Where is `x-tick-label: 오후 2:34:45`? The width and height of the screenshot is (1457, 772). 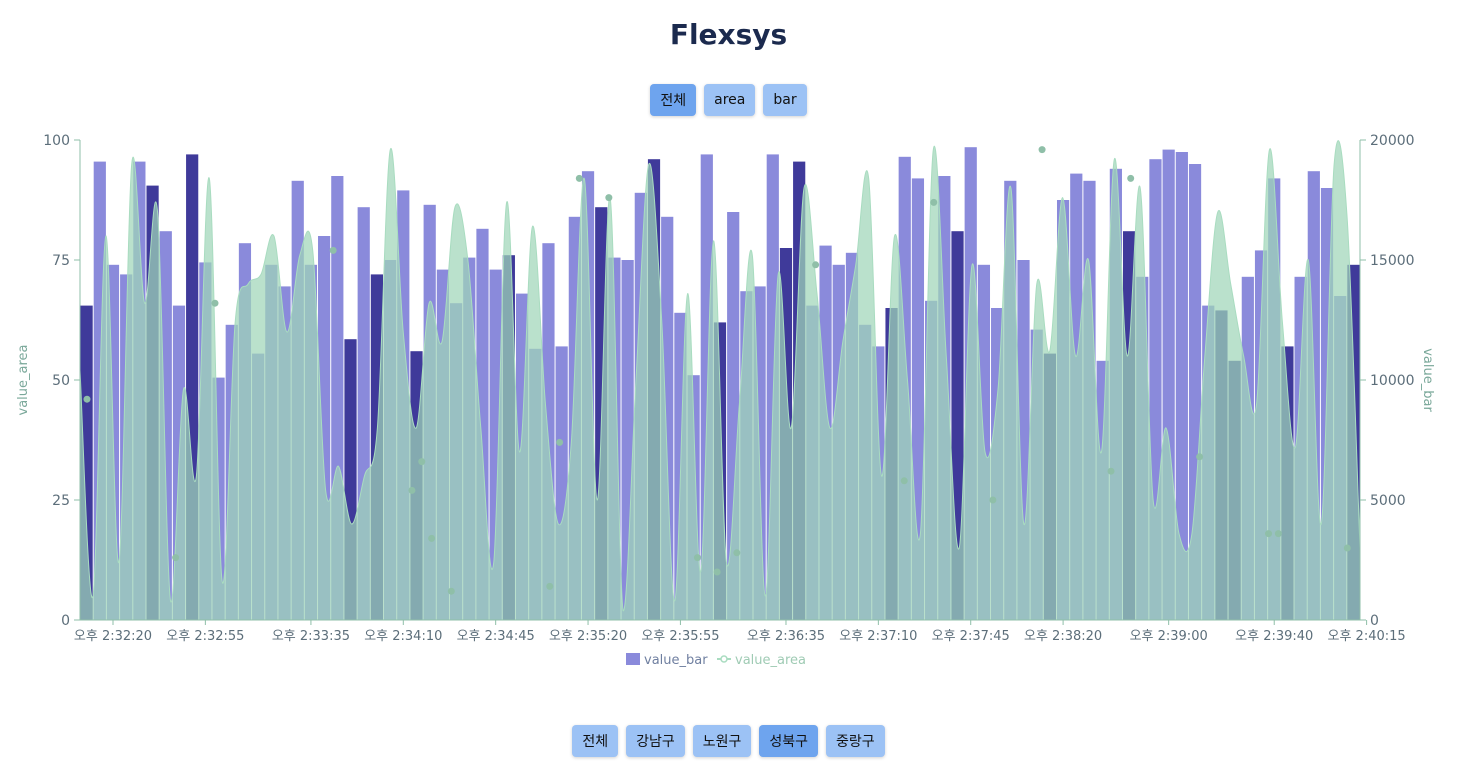 x-tick-label: 오후 2:34:45 is located at coordinates (496, 636).